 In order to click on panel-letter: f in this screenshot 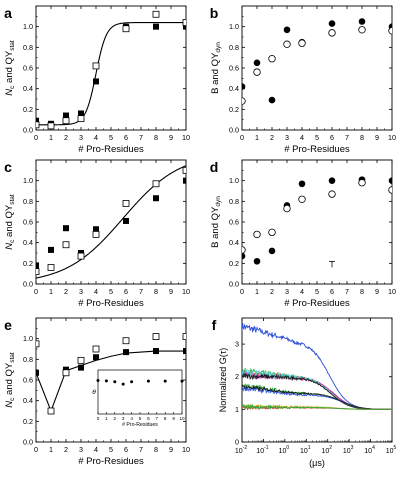, I will do `click(214, 325)`.